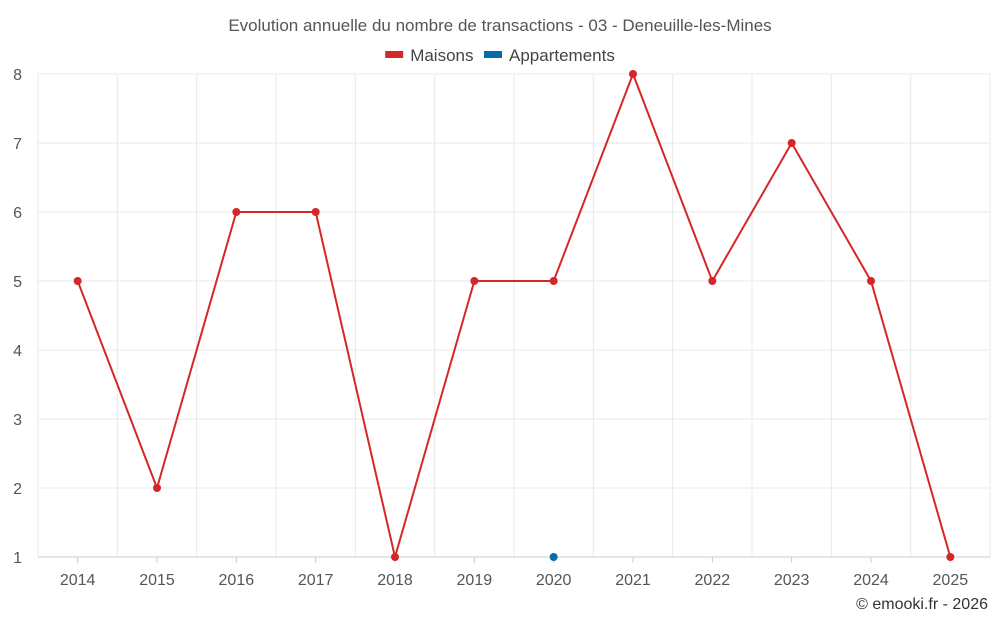  What do you see at coordinates (554, 580) in the screenshot?
I see `x-tick-label: 2020` at bounding box center [554, 580].